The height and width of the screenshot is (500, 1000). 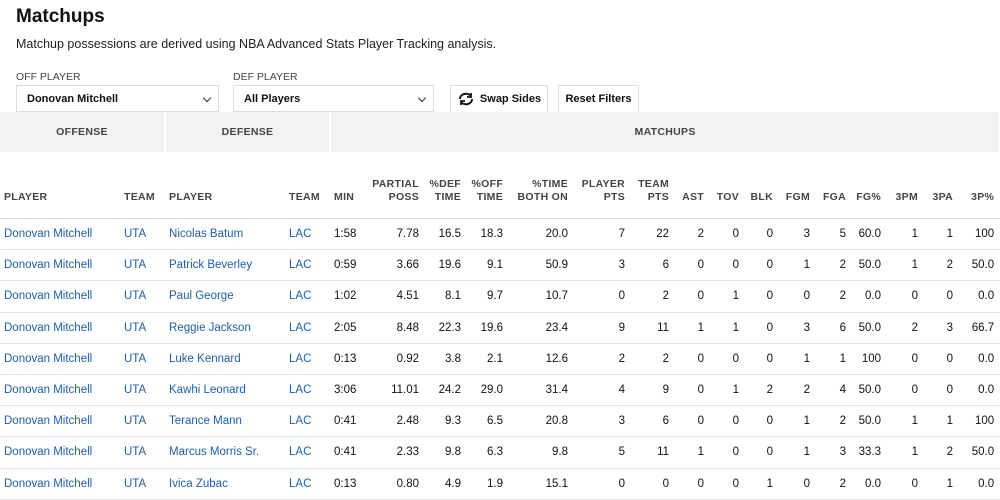 I want to click on link-cell: Luke Kennard, so click(x=225, y=359).